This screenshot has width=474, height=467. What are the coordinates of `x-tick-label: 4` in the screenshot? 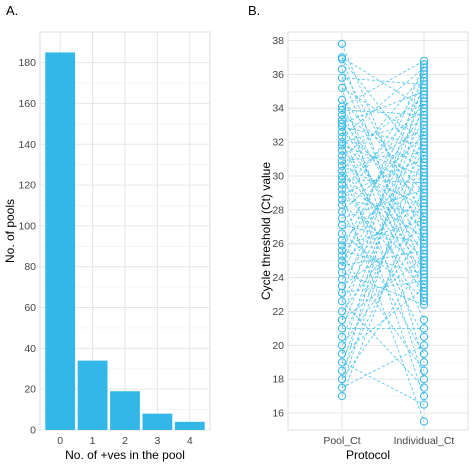 It's located at (190, 441).